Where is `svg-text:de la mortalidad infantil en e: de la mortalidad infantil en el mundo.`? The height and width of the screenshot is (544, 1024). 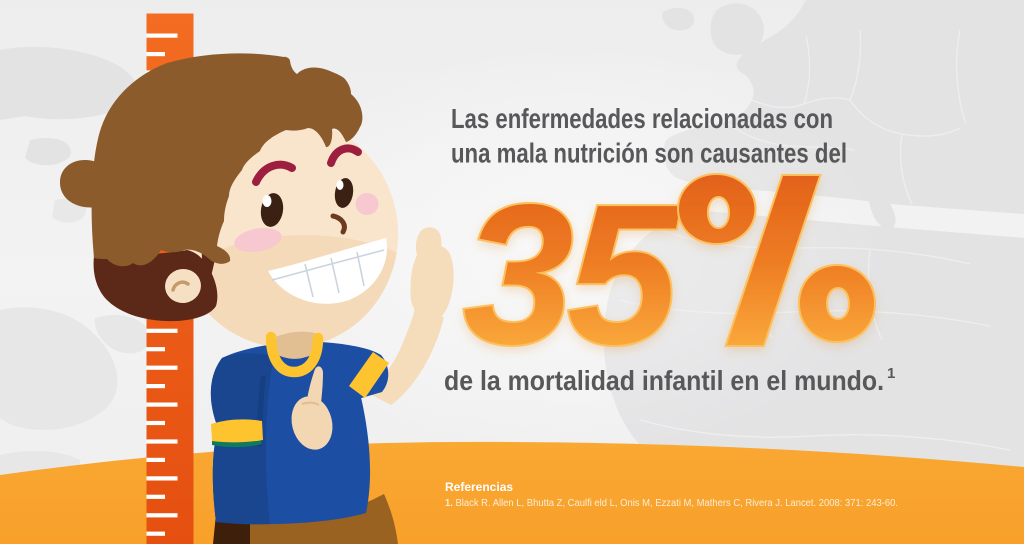 svg-text:de la mortalidad infantil en e: de la mortalidad infantil en el mundo. is located at coordinates (664, 380).